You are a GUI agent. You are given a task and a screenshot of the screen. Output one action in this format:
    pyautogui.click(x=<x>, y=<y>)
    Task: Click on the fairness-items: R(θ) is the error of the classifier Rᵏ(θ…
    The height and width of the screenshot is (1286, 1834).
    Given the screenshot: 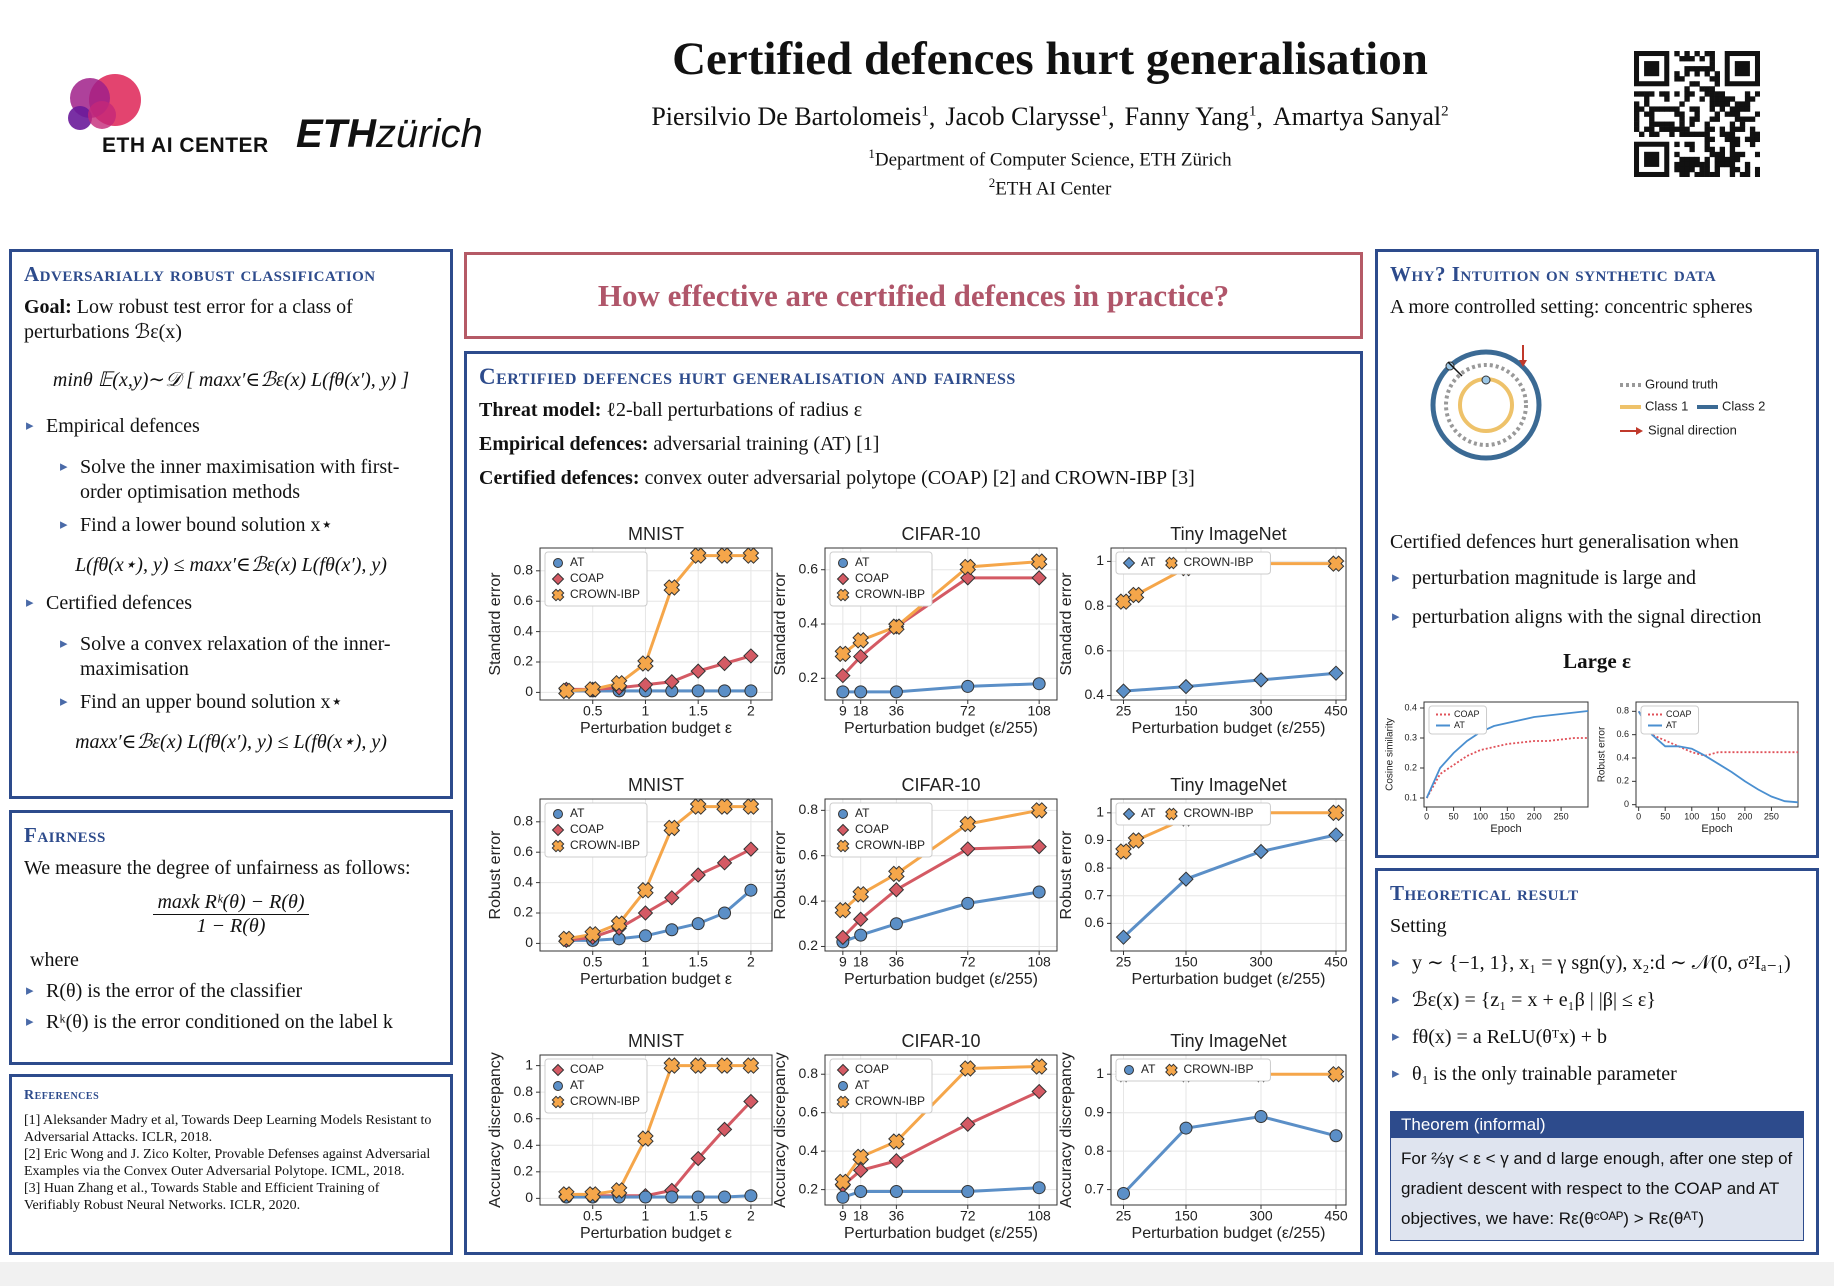 What is the action you would take?
    pyautogui.click(x=231, y=1007)
    